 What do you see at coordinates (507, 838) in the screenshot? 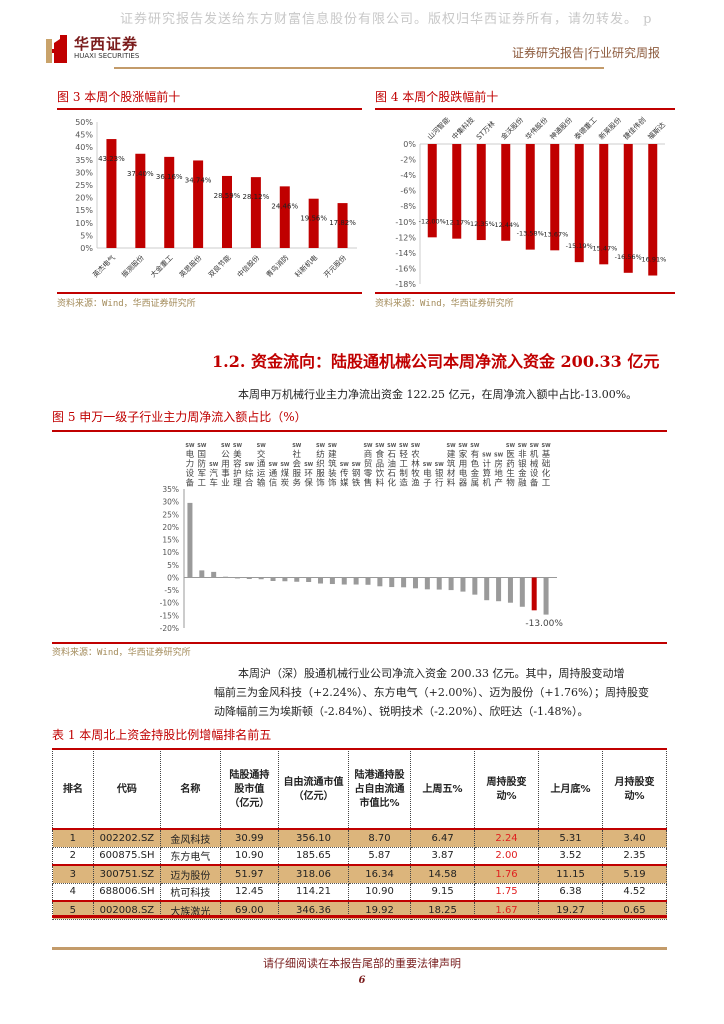
I see `table-cell: 2.24` at bounding box center [507, 838].